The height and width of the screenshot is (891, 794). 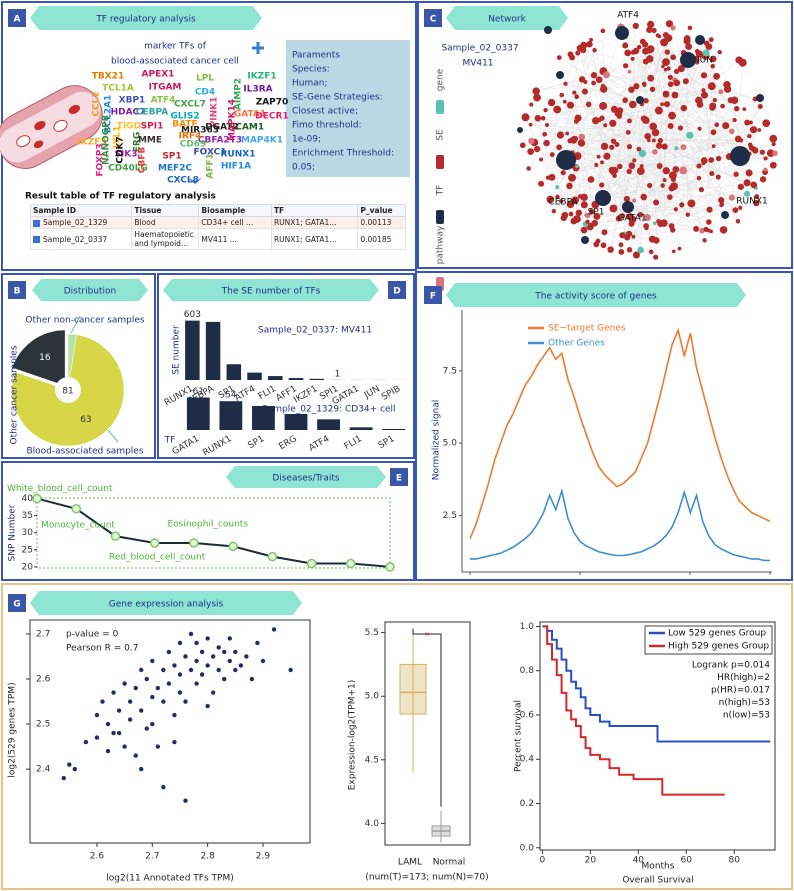 I want to click on tf-word: BCL2A1, so click(x=109, y=114).